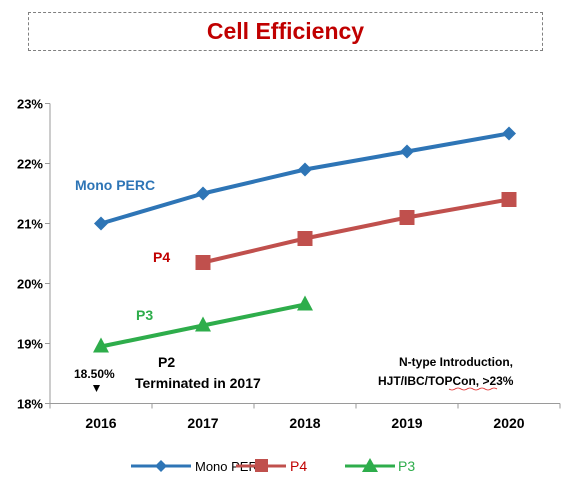 Image resolution: width=580 pixels, height=480 pixels. I want to click on y-tick-label: 18%, so click(30, 404).